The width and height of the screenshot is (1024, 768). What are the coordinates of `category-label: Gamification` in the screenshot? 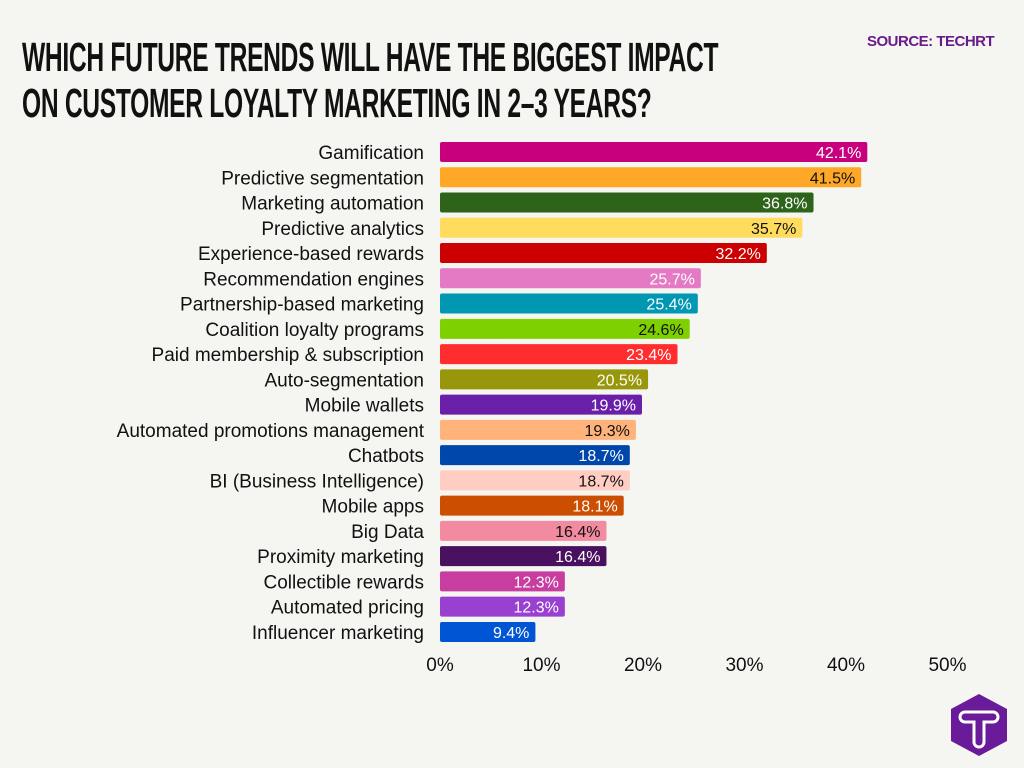 It's located at (371, 153).